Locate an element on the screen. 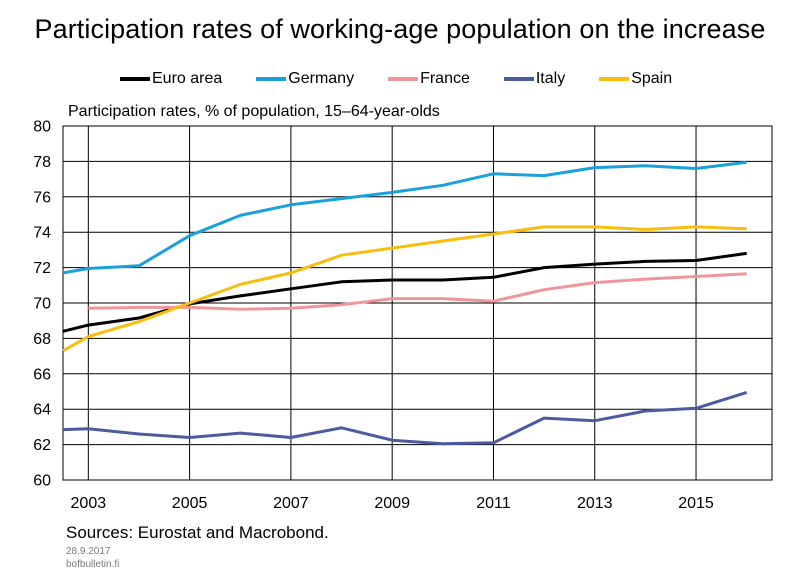 This screenshot has width=800, height=581. y-tick-label: 64 is located at coordinates (42, 410).